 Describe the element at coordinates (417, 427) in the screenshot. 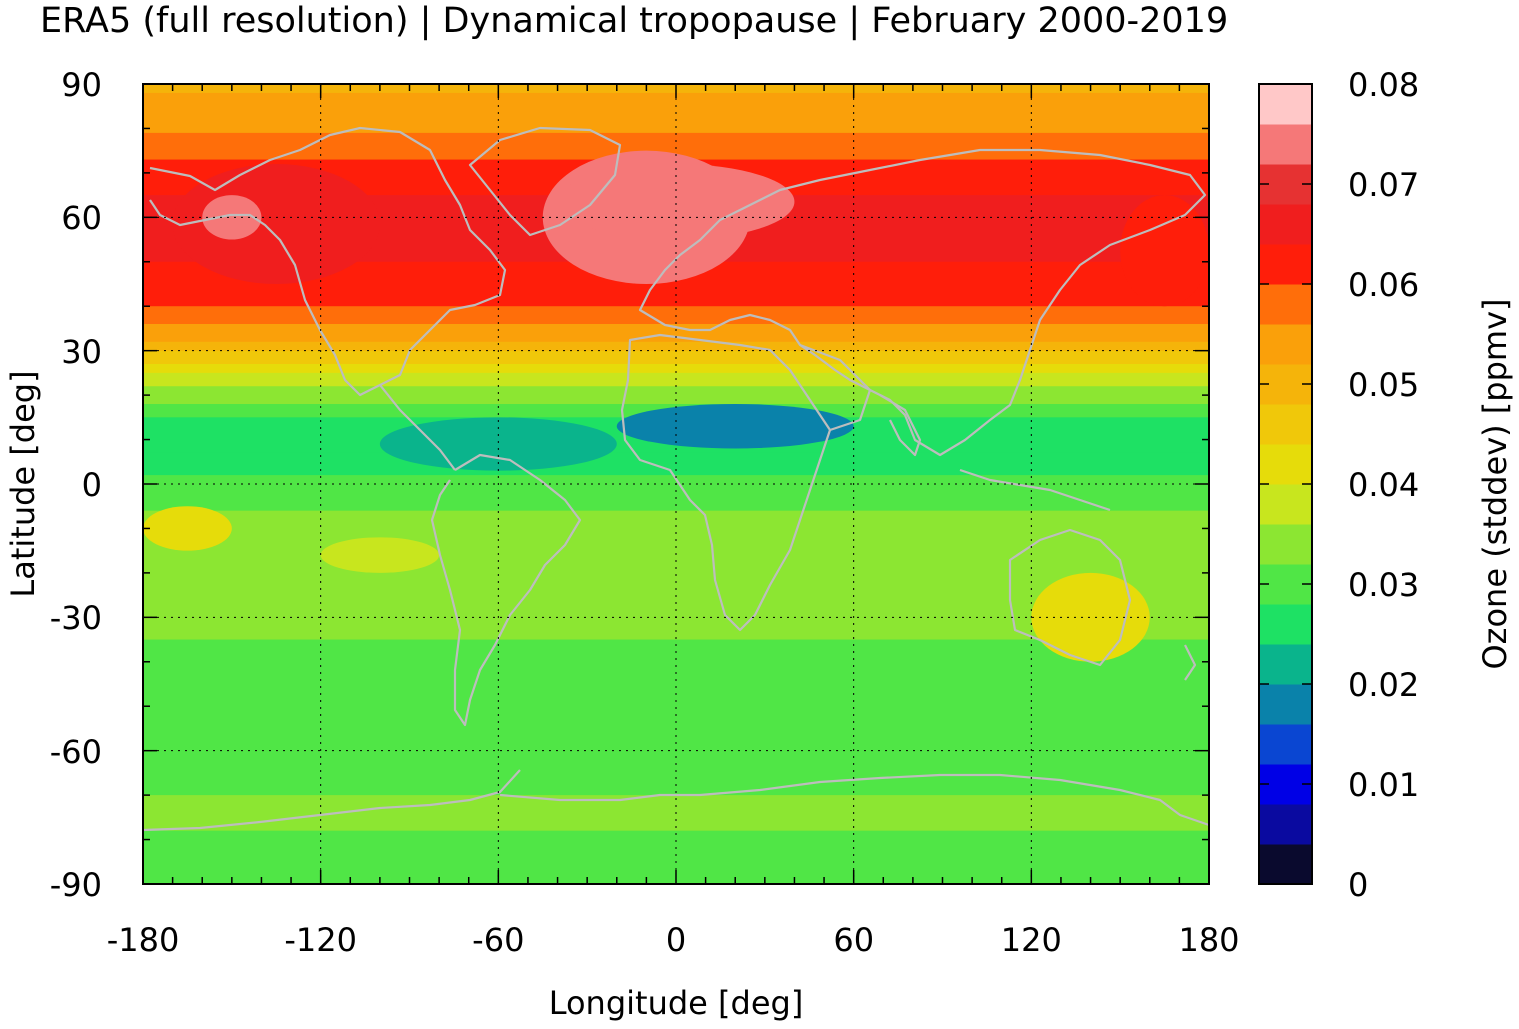

I see `coastline-central-america` at that location.